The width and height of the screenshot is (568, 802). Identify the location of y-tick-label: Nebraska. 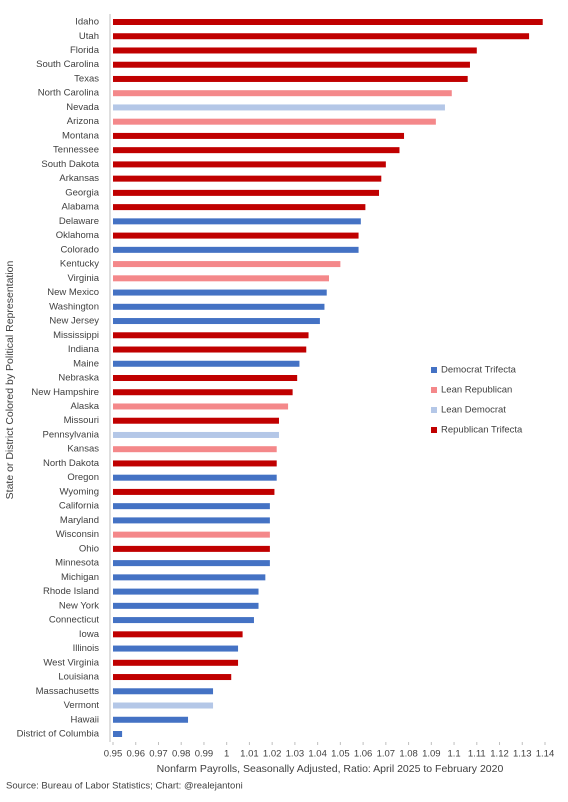
(78, 378).